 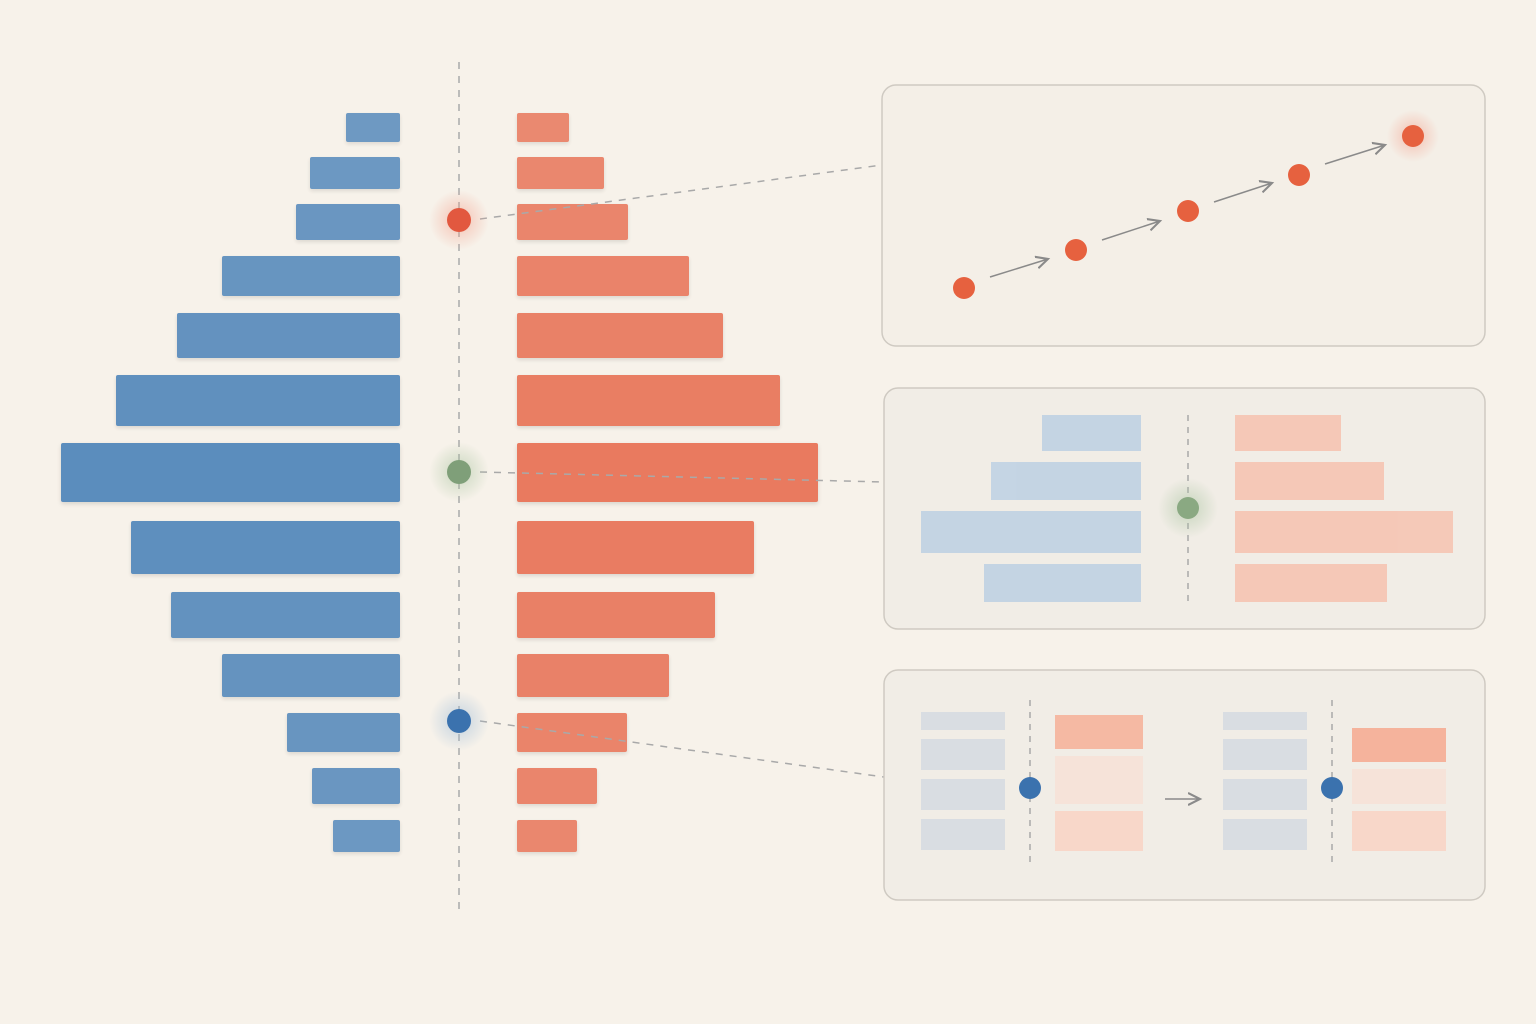 I want to click on panel-trend, so click(x=1183, y=215).